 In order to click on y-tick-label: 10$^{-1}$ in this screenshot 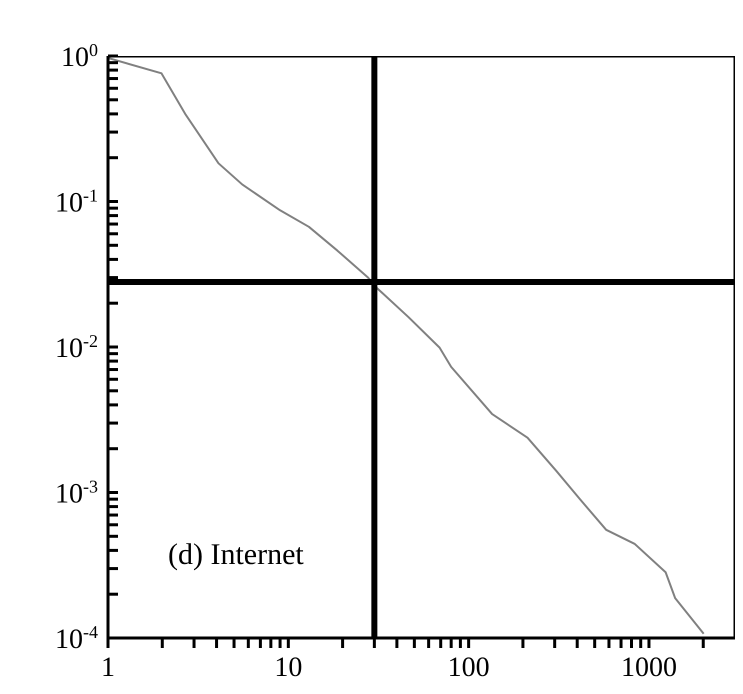, I will do `click(76, 202)`.